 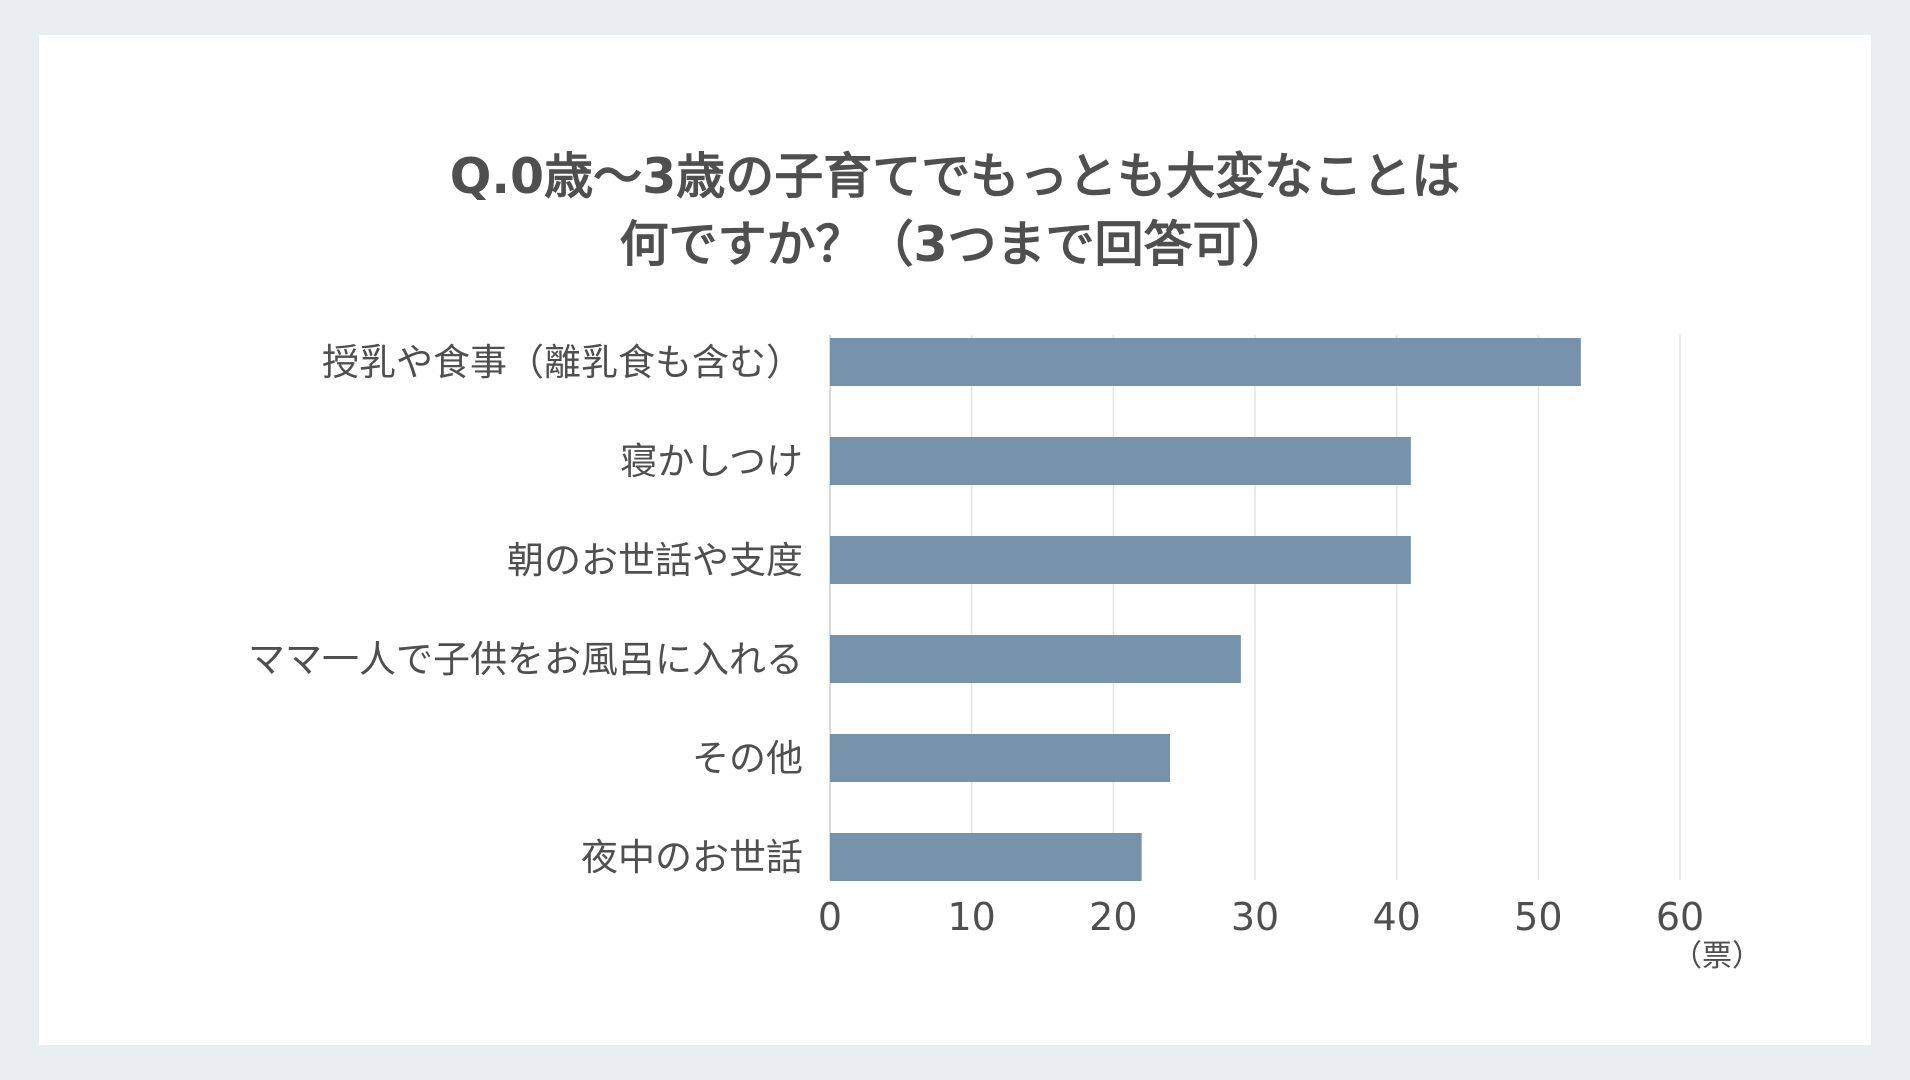 I want to click on chart-title: Q.0歳〜3歳の子育てでもっとも大変なことは 何ですか？（3つまで回答可）, so click(x=955, y=211).